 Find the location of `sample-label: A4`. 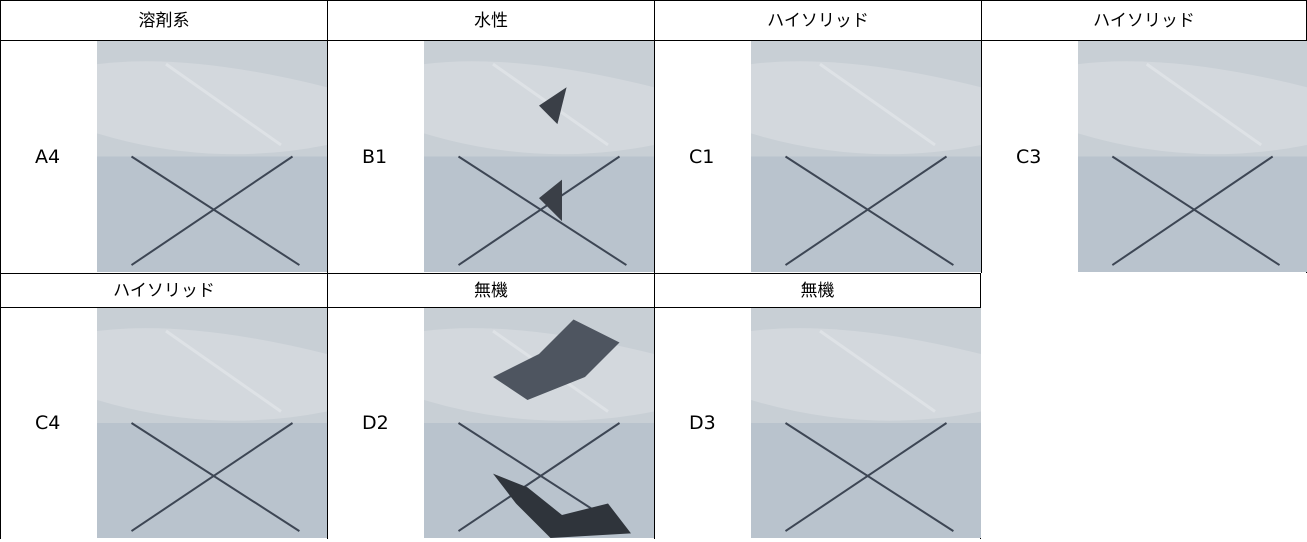

sample-label: A4 is located at coordinates (48, 156).